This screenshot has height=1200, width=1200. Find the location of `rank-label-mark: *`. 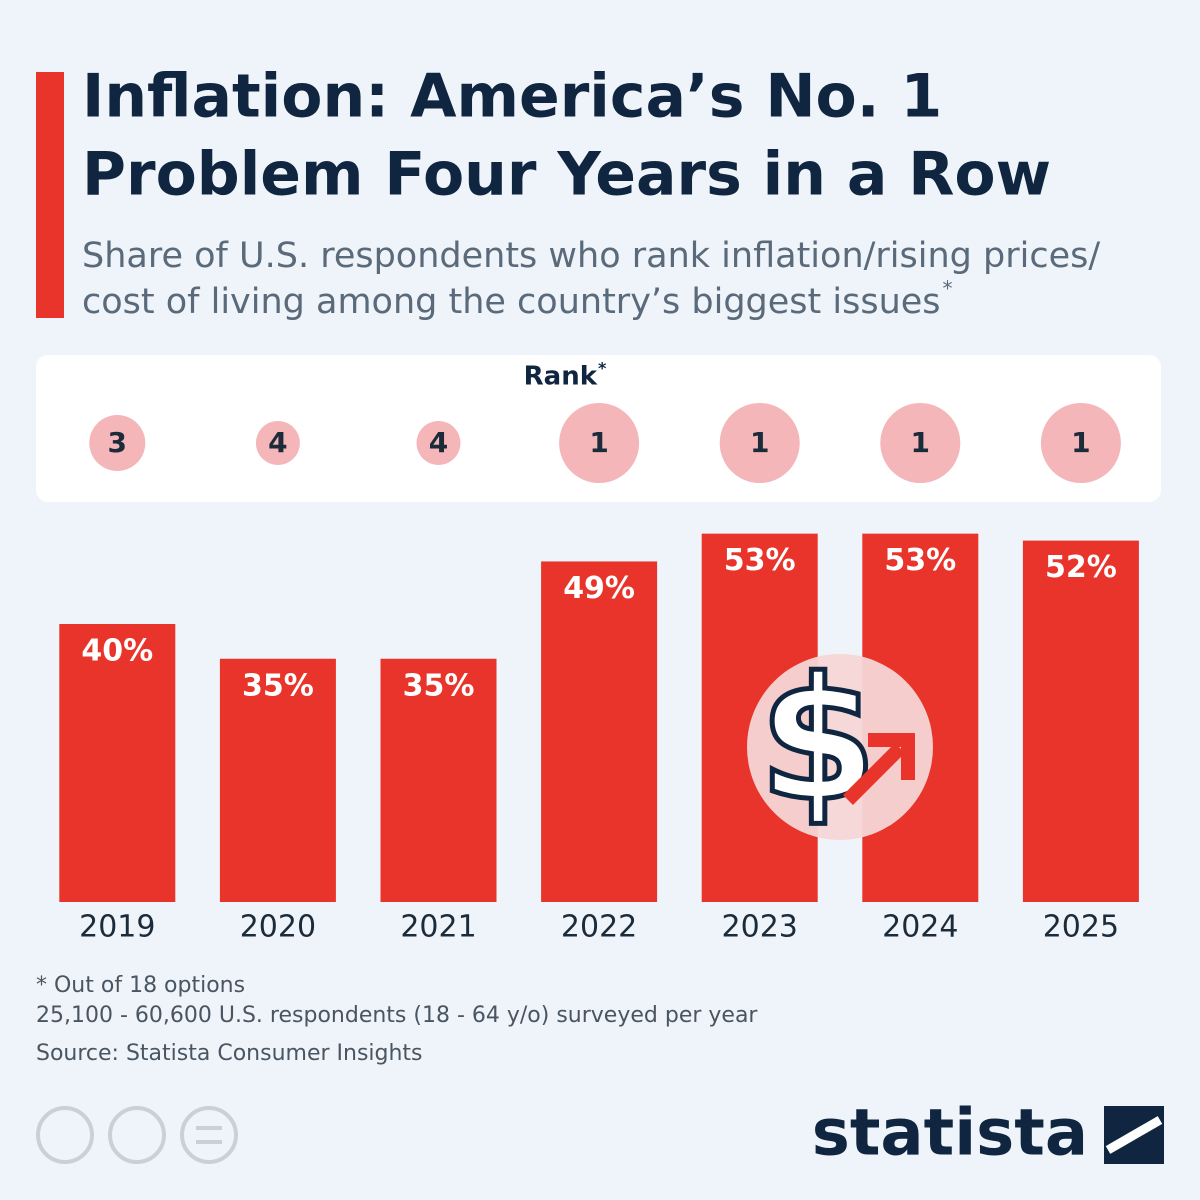

rank-label-mark: * is located at coordinates (602, 368).